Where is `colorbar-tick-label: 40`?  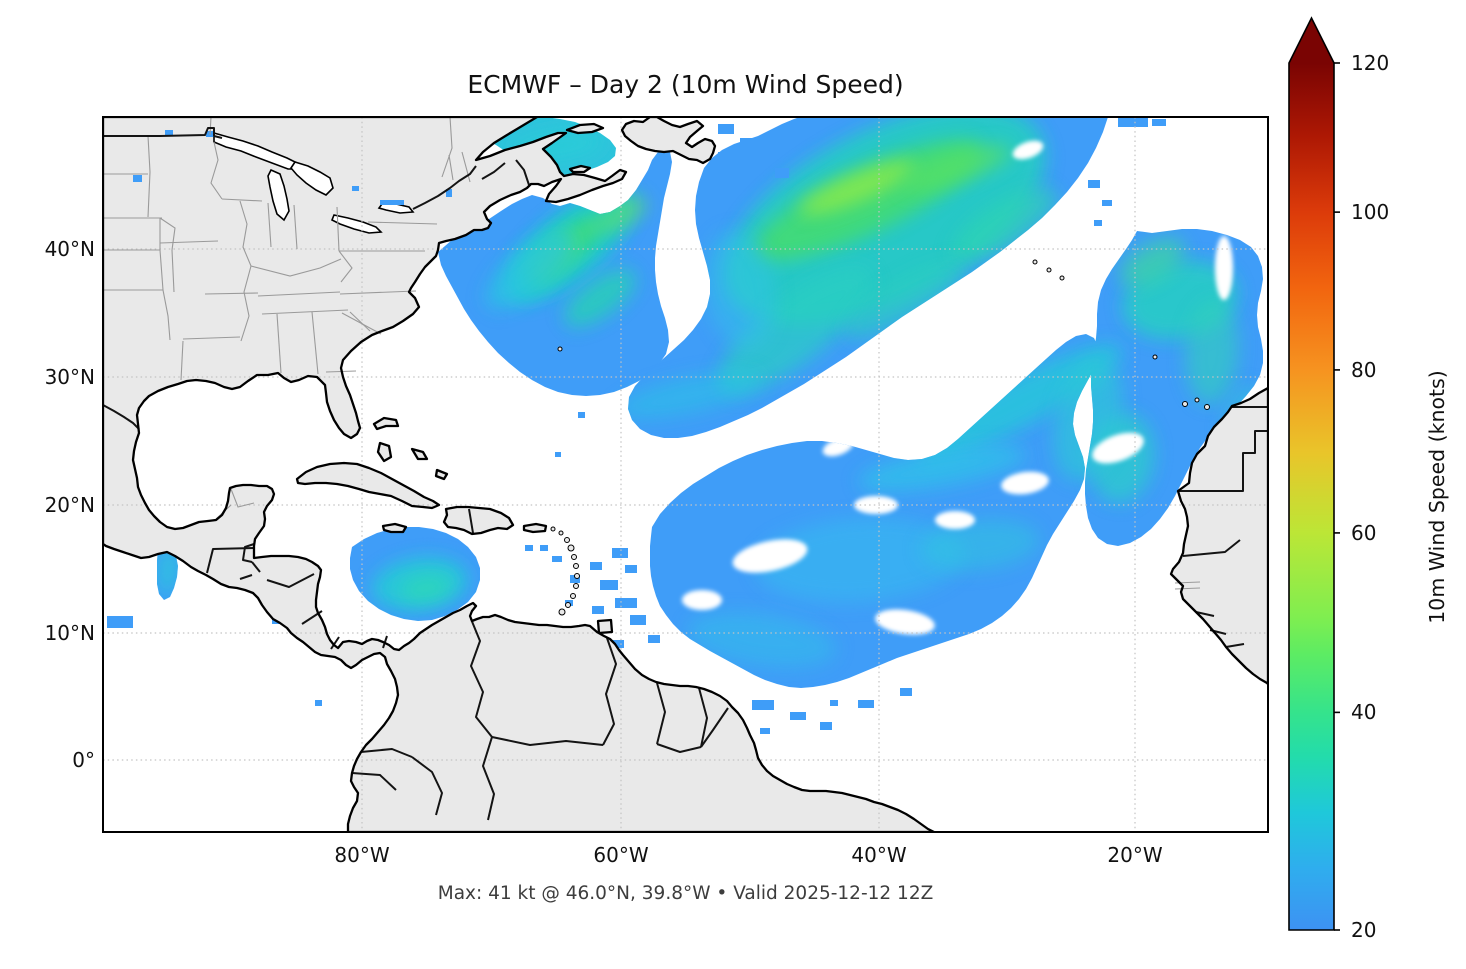 colorbar-tick-label: 40 is located at coordinates (1364, 712).